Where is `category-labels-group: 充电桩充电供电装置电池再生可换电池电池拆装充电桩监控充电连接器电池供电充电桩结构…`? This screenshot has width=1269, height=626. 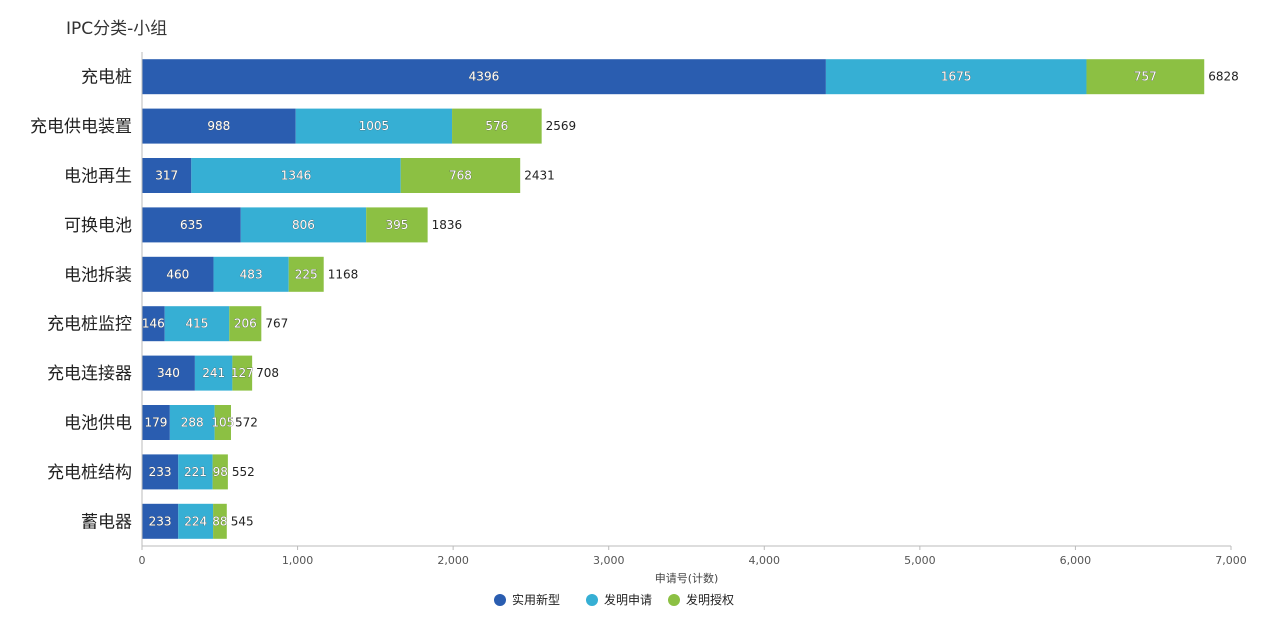 category-labels-group: 充电桩充电供电装置电池再生可换电池电池拆装充电桩监控充电连接器电池供电充电桩结构… is located at coordinates (81, 300).